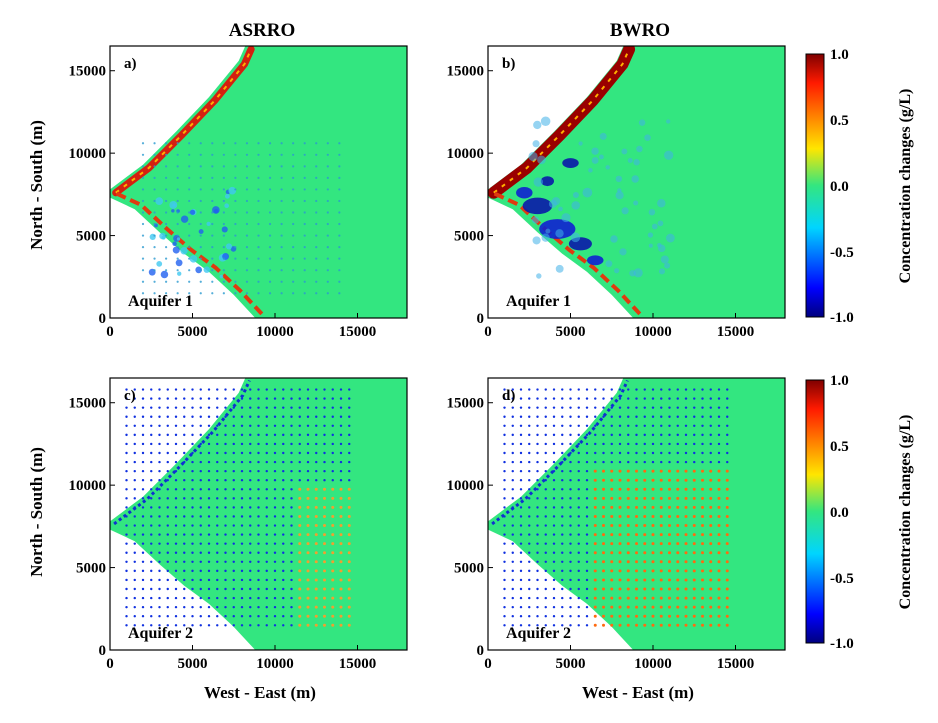 This screenshot has width=938, height=723. What do you see at coordinates (636, 182) in the screenshot?
I see `heatmap-b` at bounding box center [636, 182].